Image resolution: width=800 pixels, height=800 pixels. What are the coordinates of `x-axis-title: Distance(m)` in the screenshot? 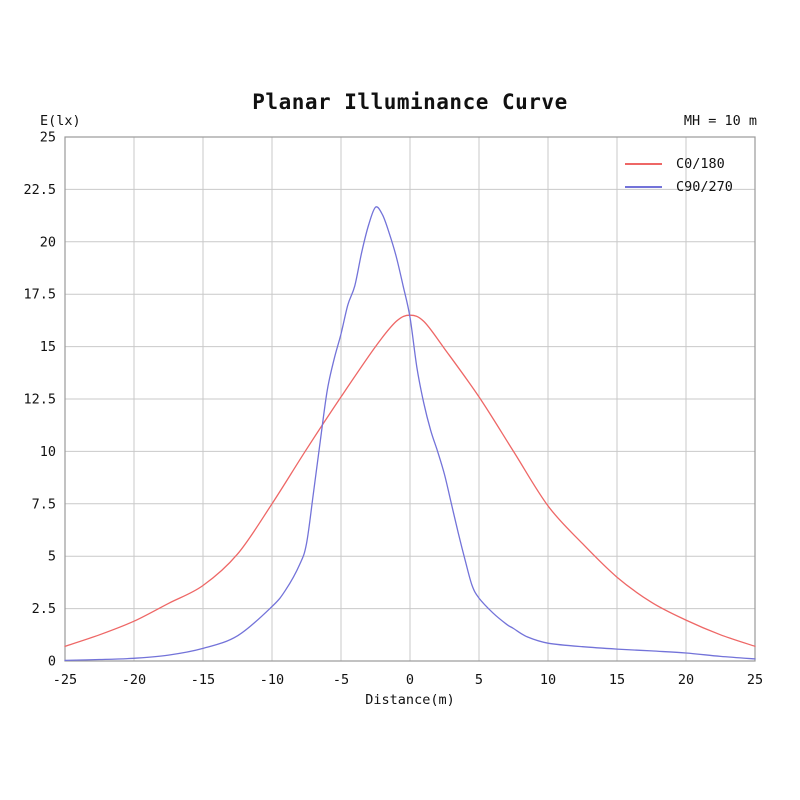 It's located at (410, 700).